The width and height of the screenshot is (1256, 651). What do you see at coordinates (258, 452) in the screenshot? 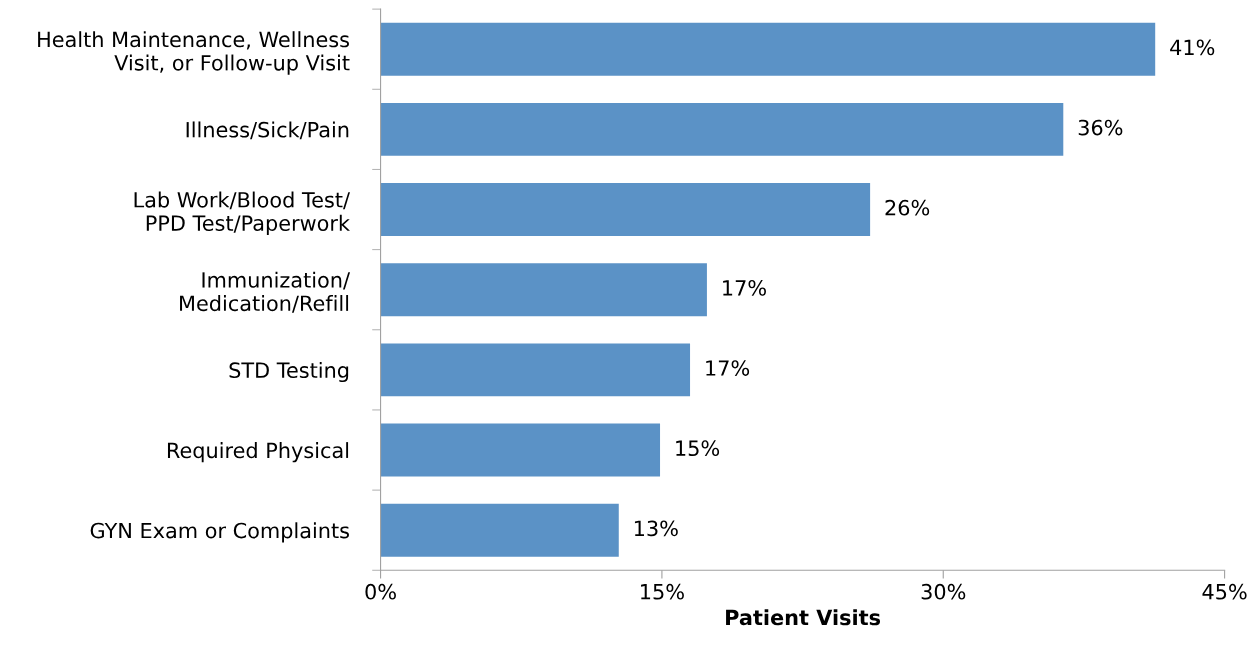
I see `y-tick-label: Required Physical` at bounding box center [258, 452].